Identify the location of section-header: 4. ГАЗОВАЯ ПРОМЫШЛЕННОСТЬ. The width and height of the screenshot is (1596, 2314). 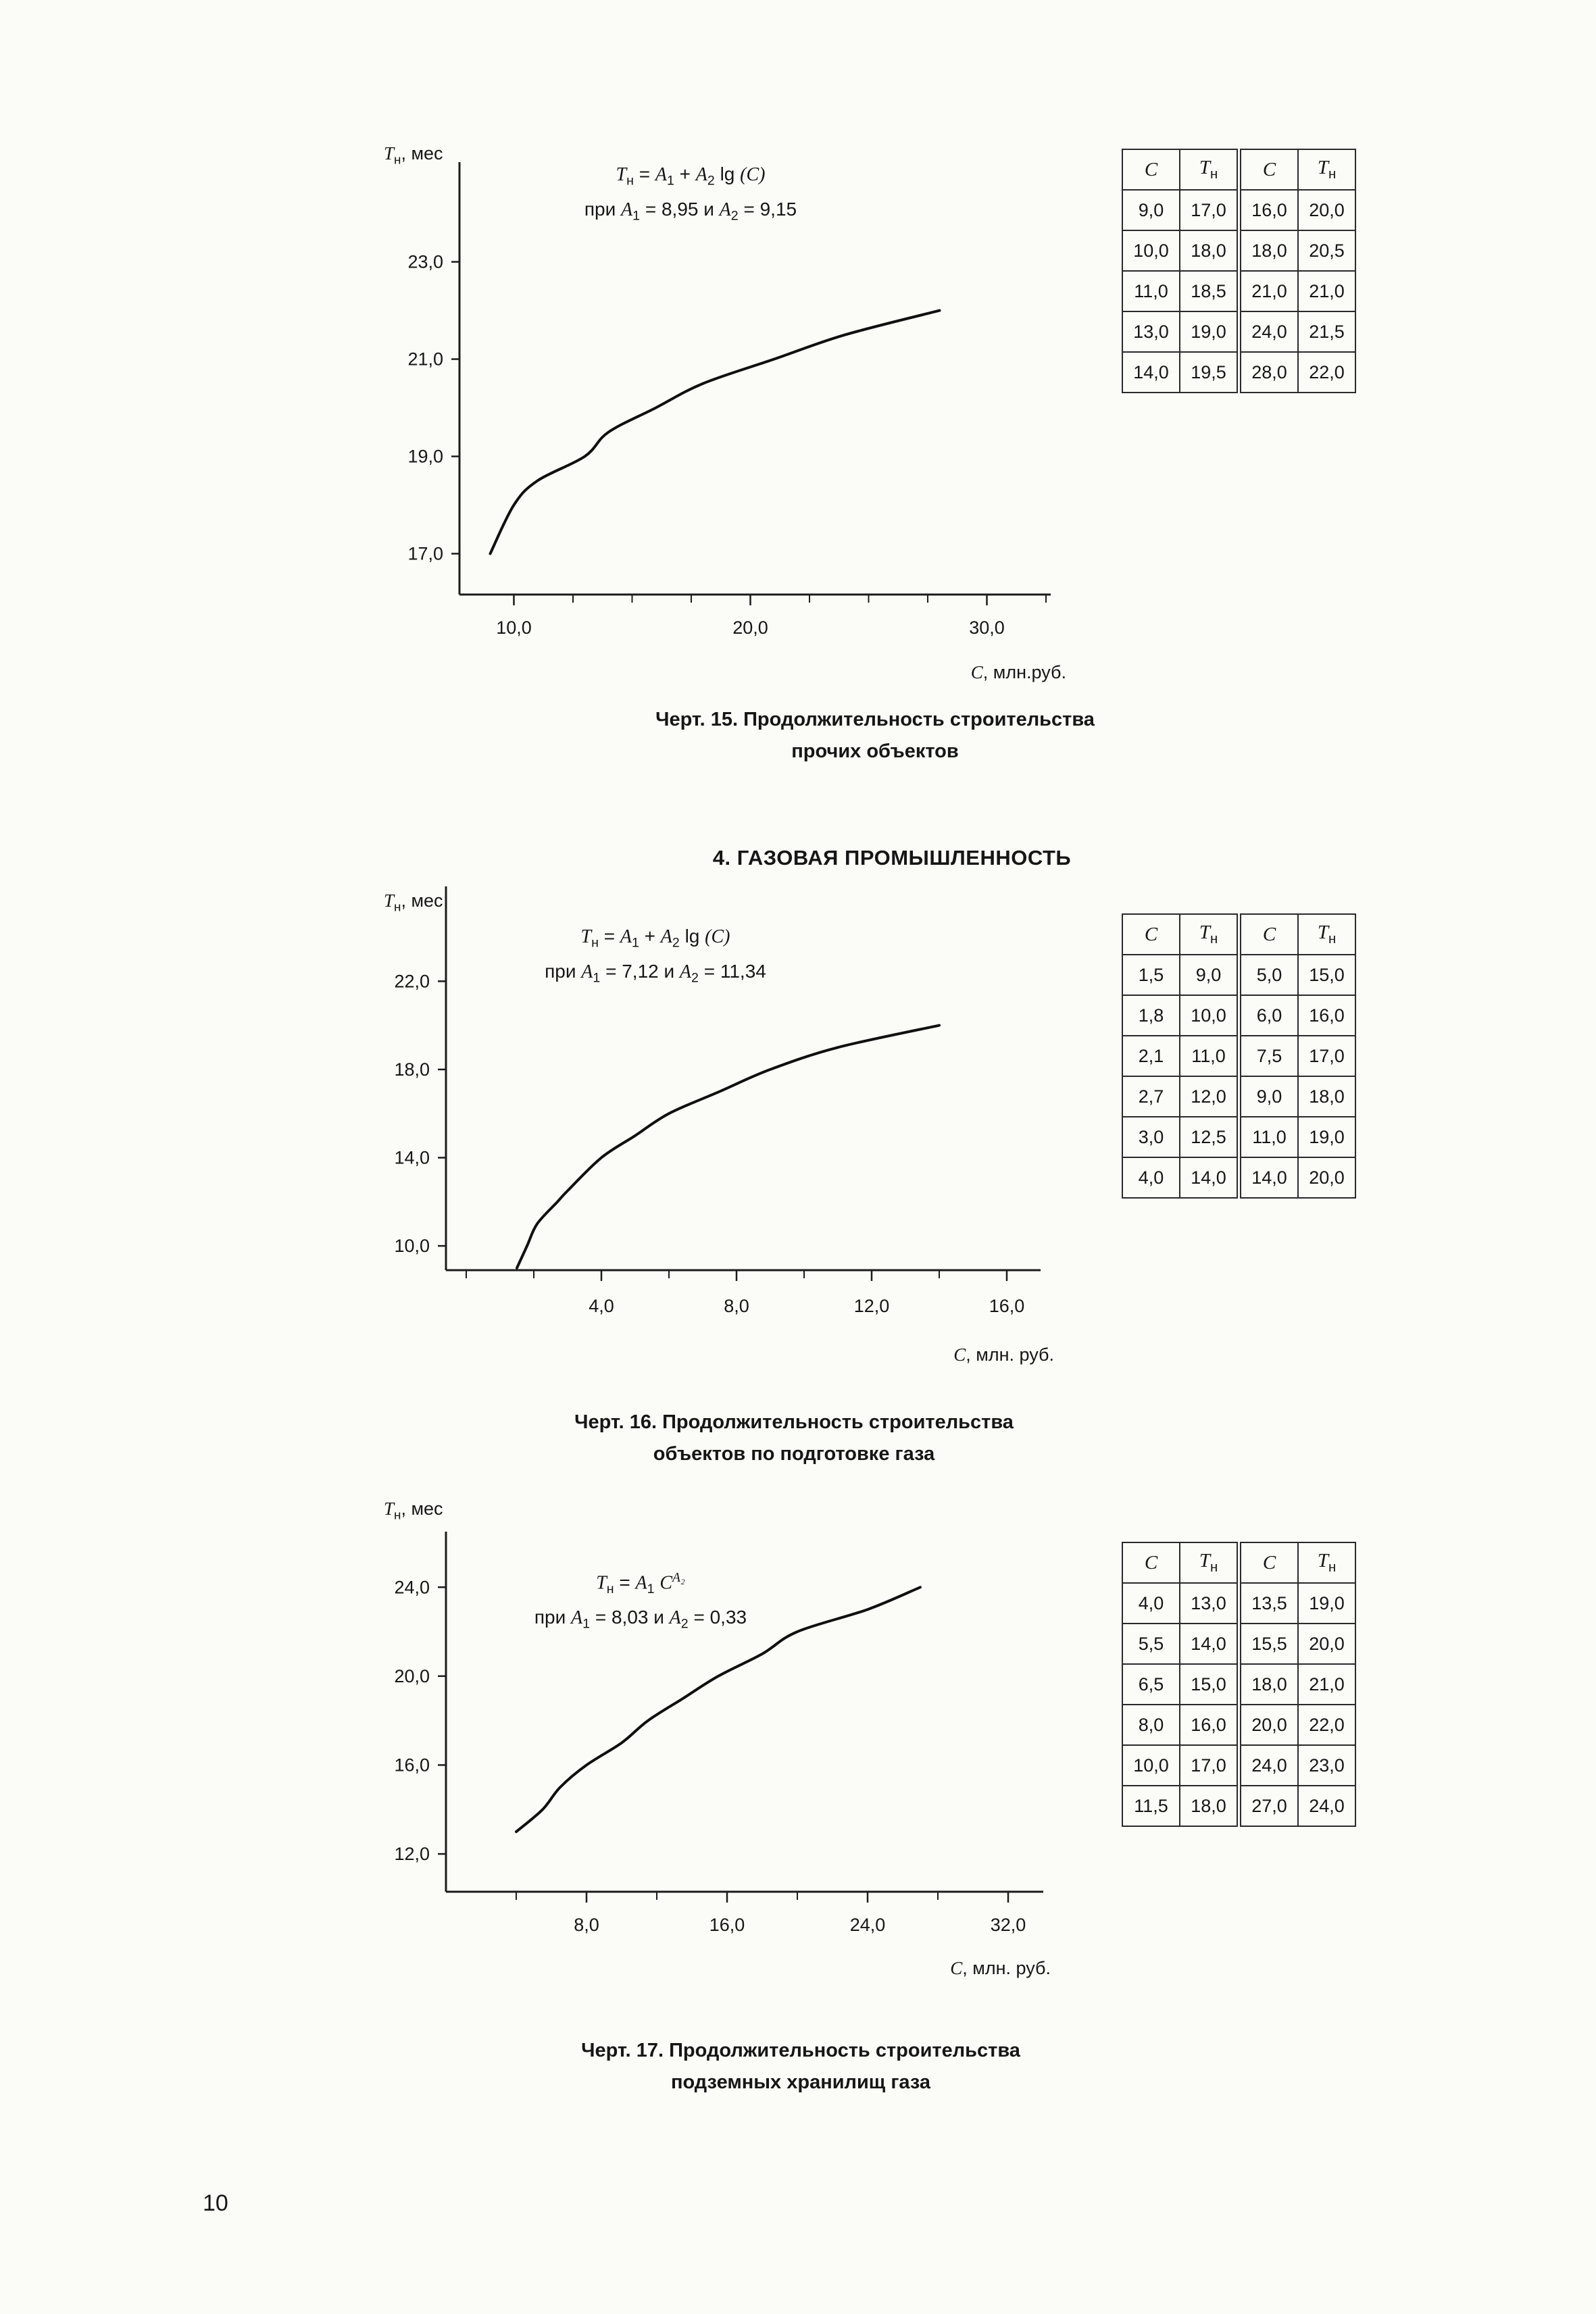
(892, 858).